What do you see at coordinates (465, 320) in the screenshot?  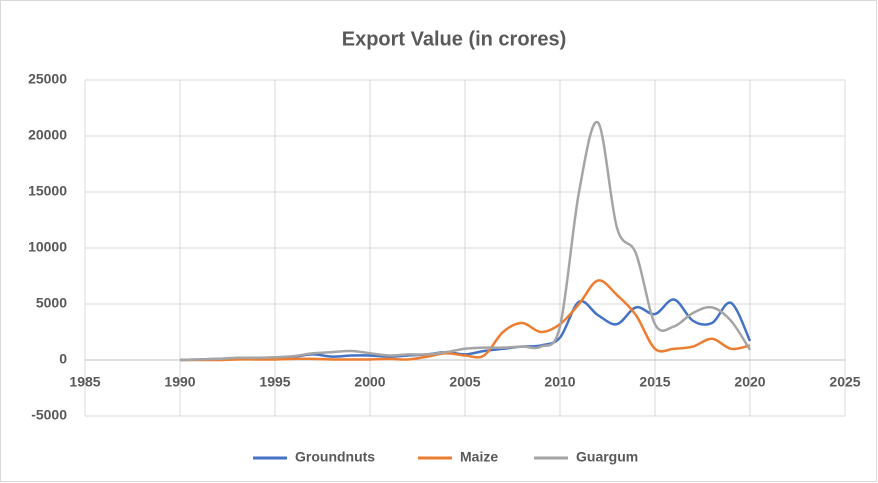 I see `series-line` at bounding box center [465, 320].